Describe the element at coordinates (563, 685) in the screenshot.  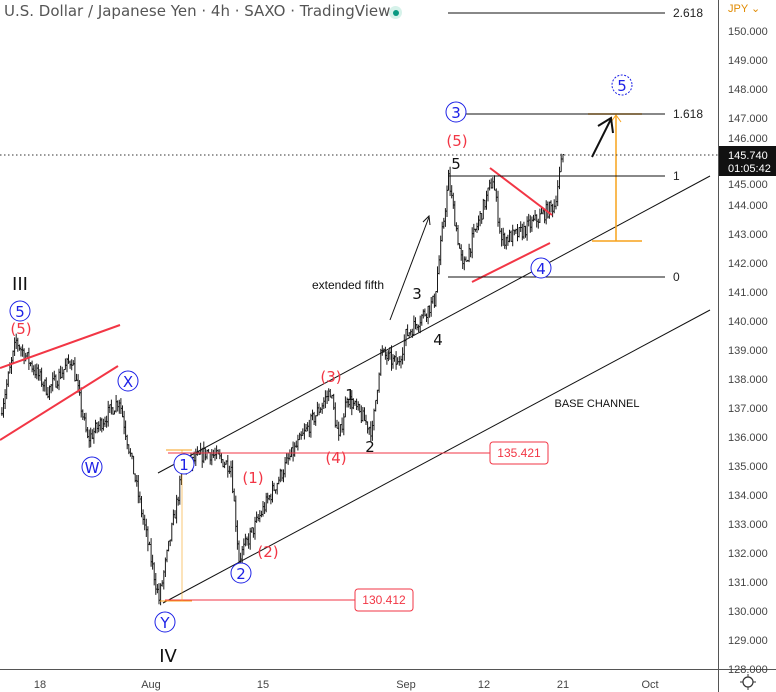
I see `time-tick-label: 21` at that location.